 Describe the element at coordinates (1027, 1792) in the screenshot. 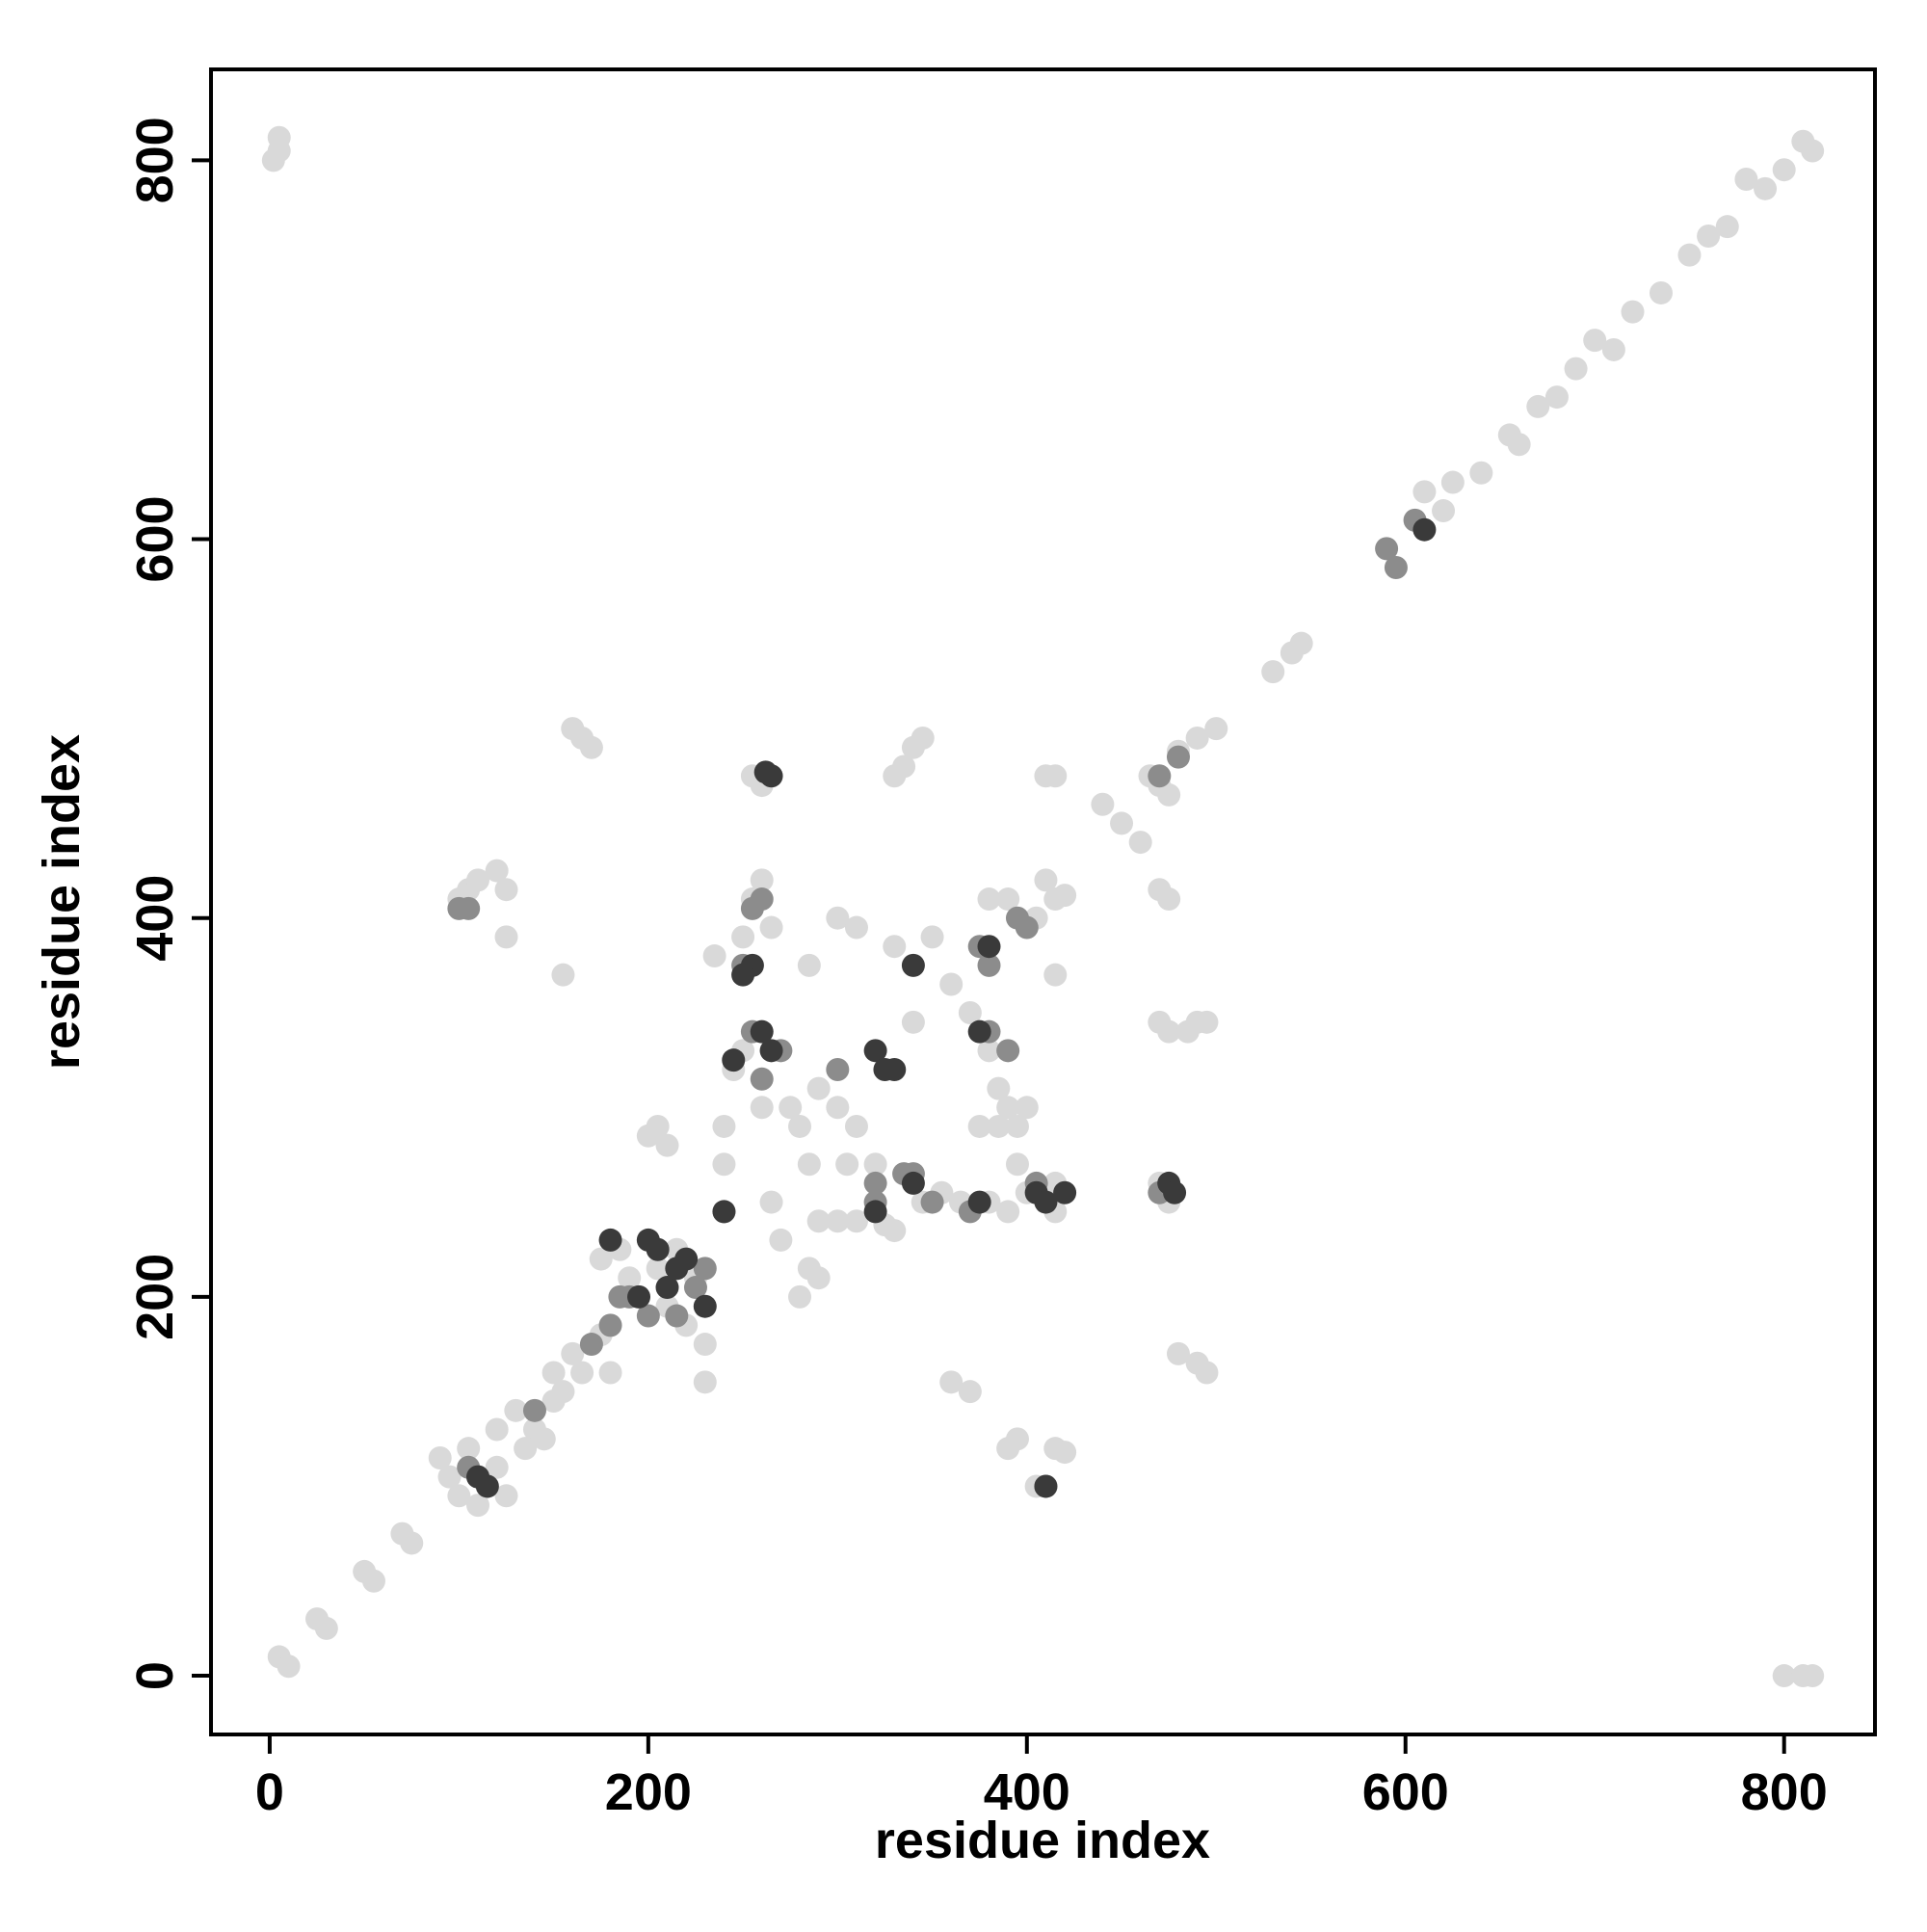

I see `x-tick-label: 400` at that location.